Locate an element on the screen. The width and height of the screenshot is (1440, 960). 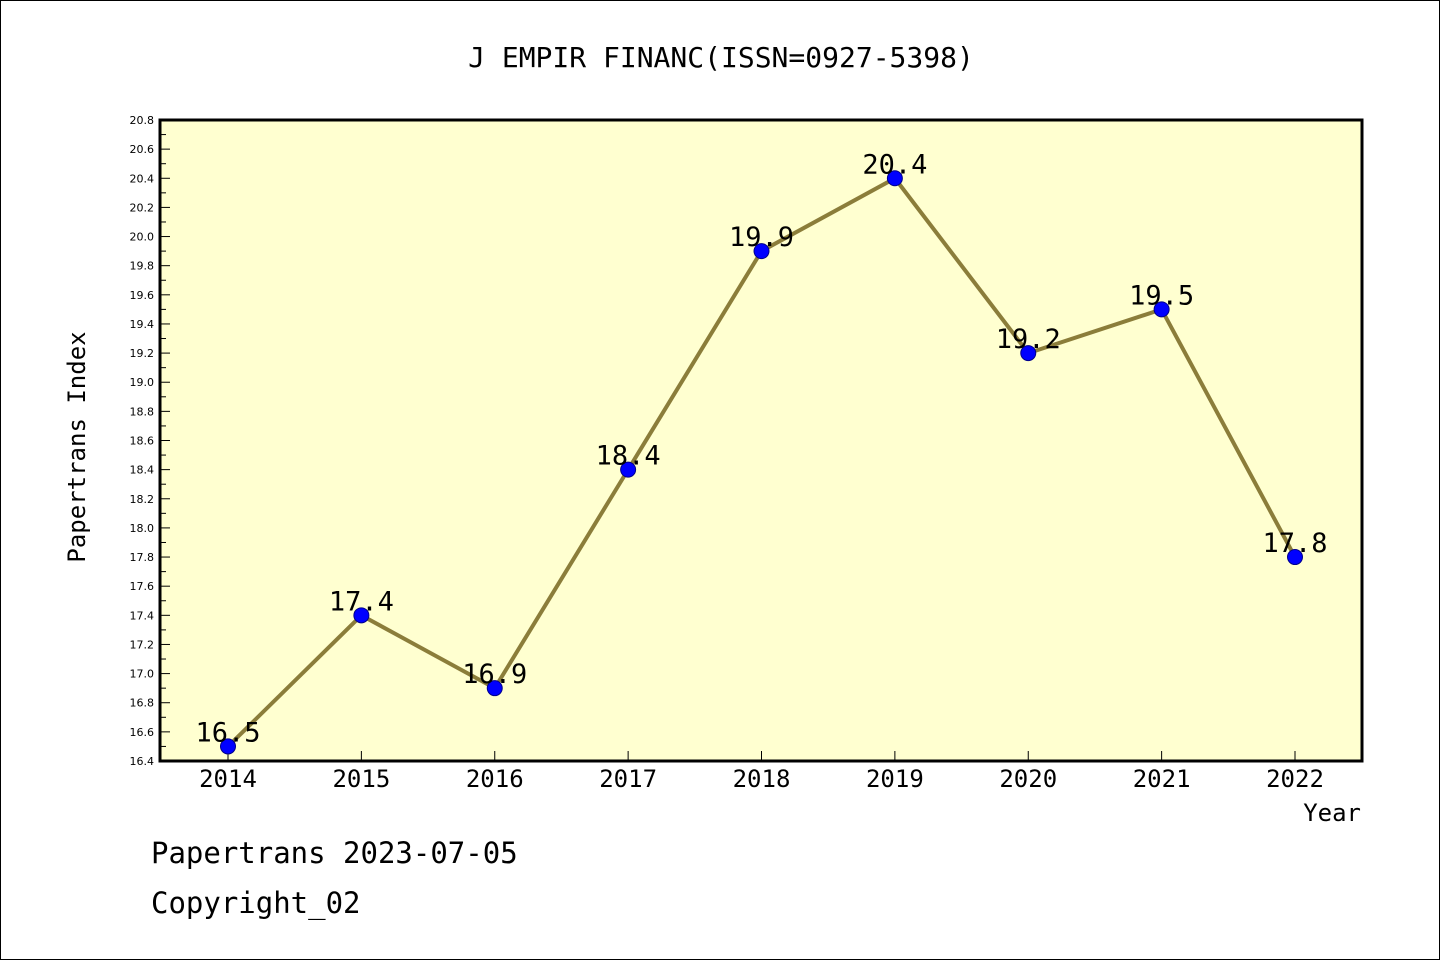
y-tick-label: 20.2 is located at coordinates (142, 207).